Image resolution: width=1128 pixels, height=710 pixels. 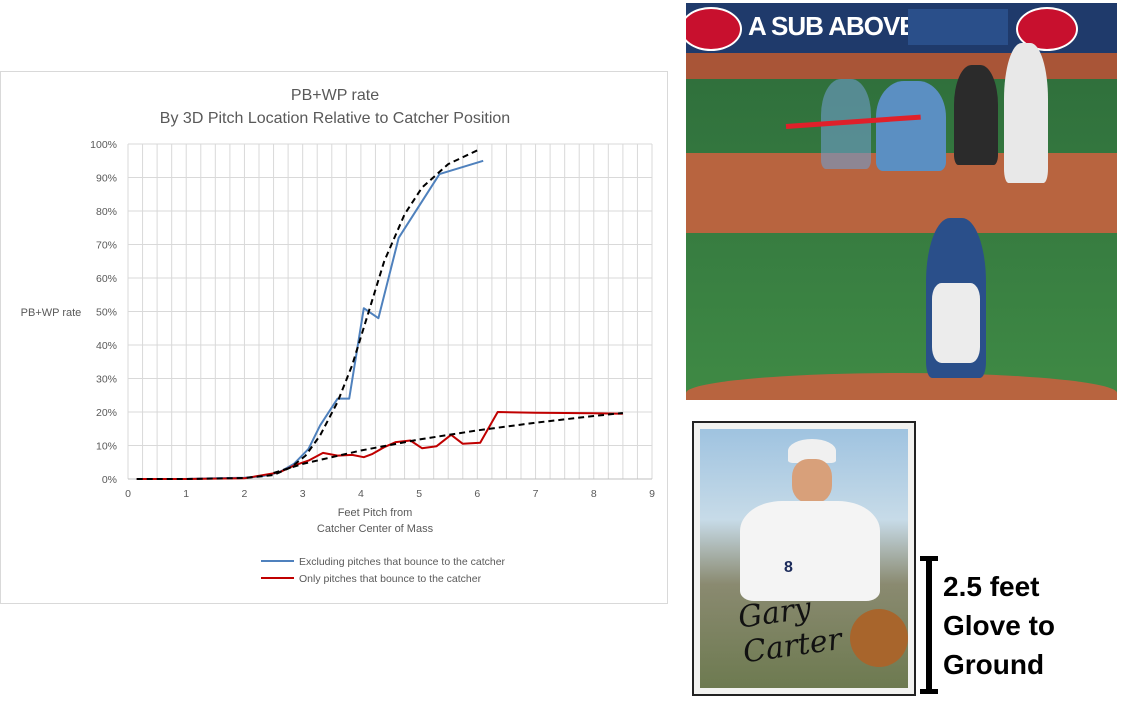 What do you see at coordinates (51, 313) in the screenshot?
I see `y-axis-title: PB+WP rate` at bounding box center [51, 313].